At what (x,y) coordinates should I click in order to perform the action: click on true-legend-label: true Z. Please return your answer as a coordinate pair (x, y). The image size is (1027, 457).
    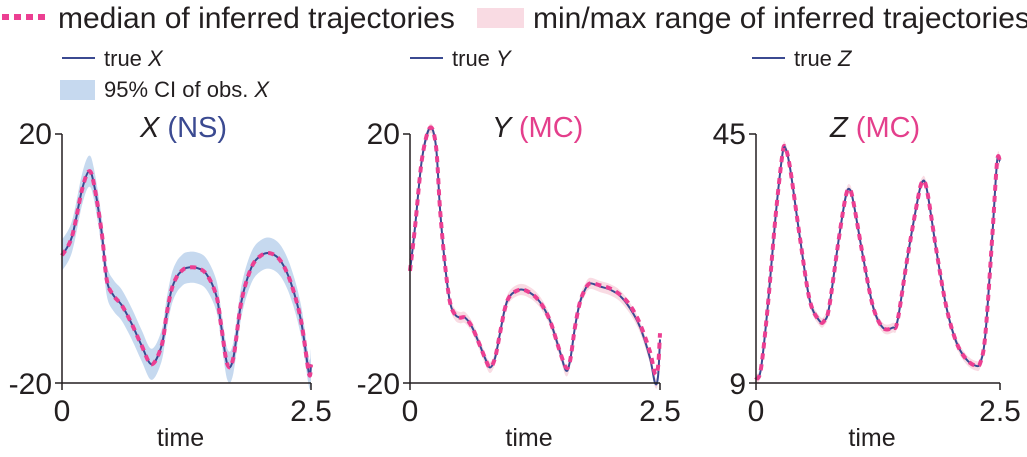
    Looking at the image, I should click on (823, 58).